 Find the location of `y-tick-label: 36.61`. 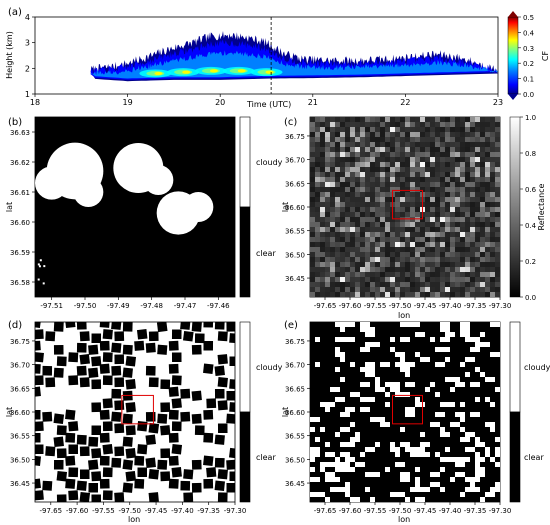

y-tick-label: 36.61 is located at coordinates (20, 193).